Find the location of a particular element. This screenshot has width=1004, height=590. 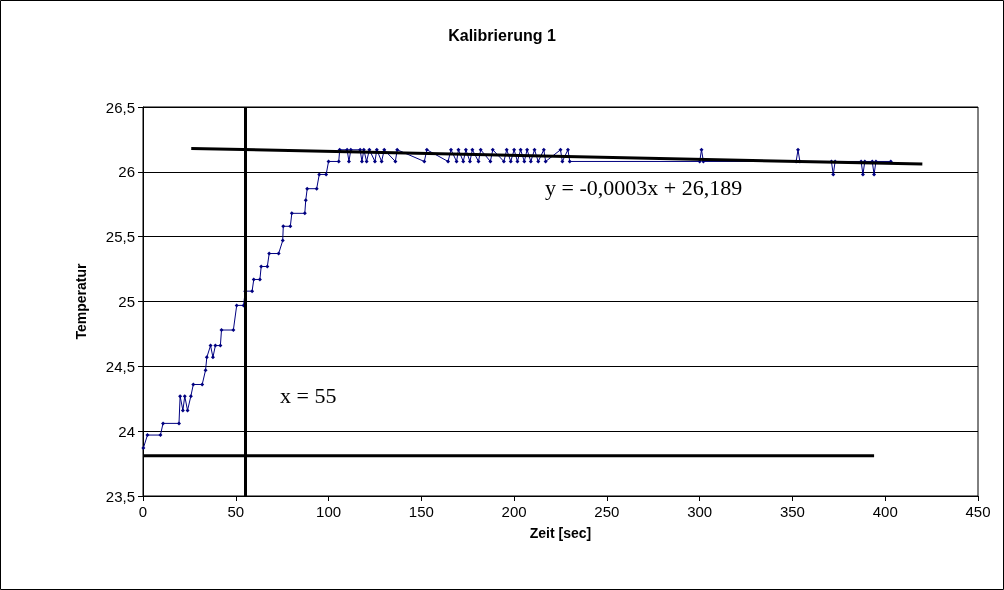

x-tick-label: 250 is located at coordinates (607, 511).